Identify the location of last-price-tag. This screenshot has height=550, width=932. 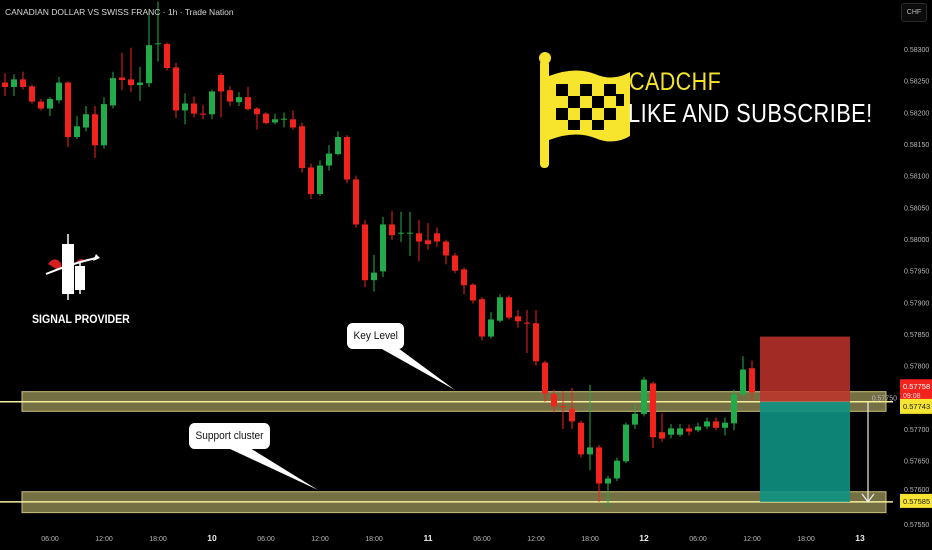
(916, 389).